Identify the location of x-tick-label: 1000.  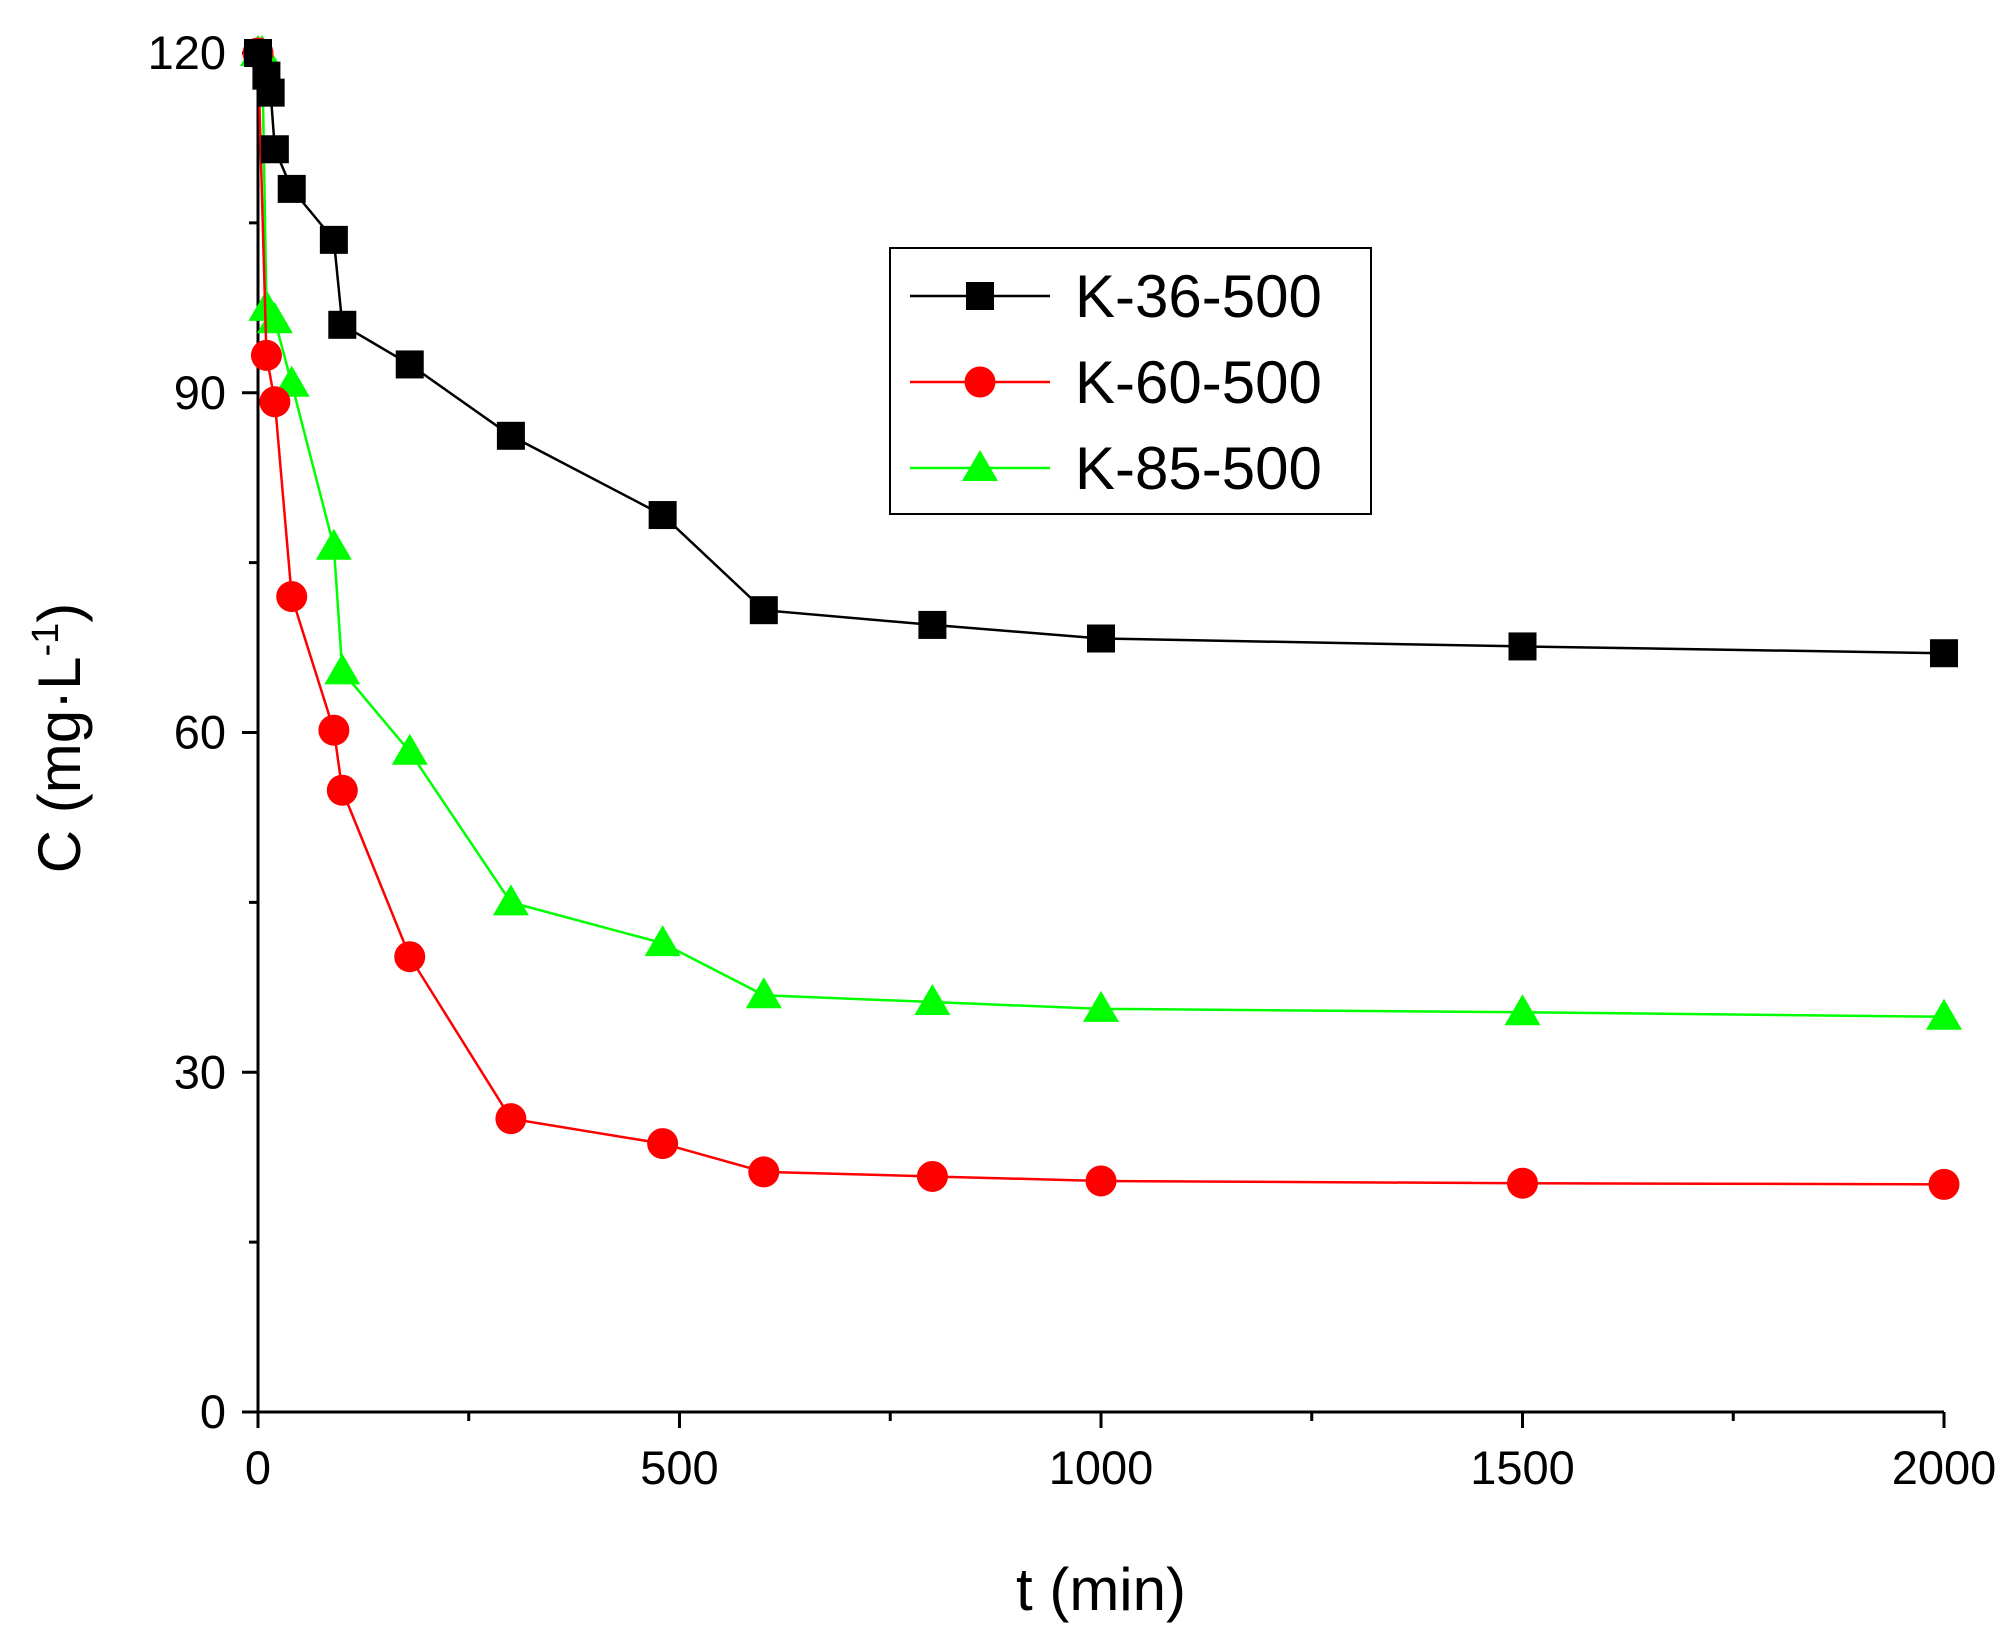
(1101, 1467).